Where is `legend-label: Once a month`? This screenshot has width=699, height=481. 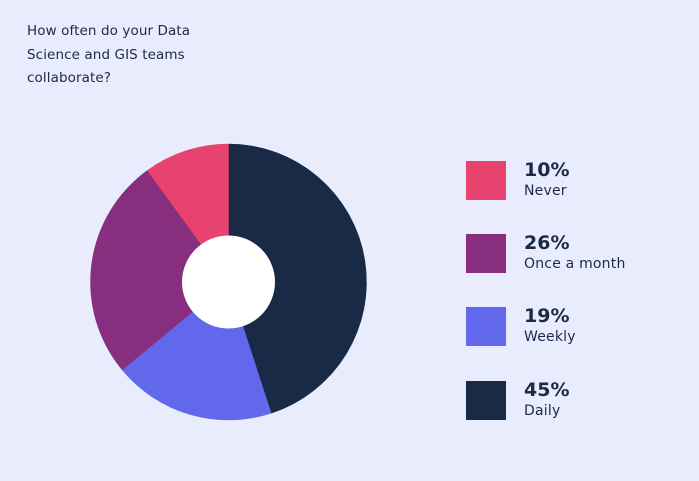 legend-label: Once a month is located at coordinates (575, 264).